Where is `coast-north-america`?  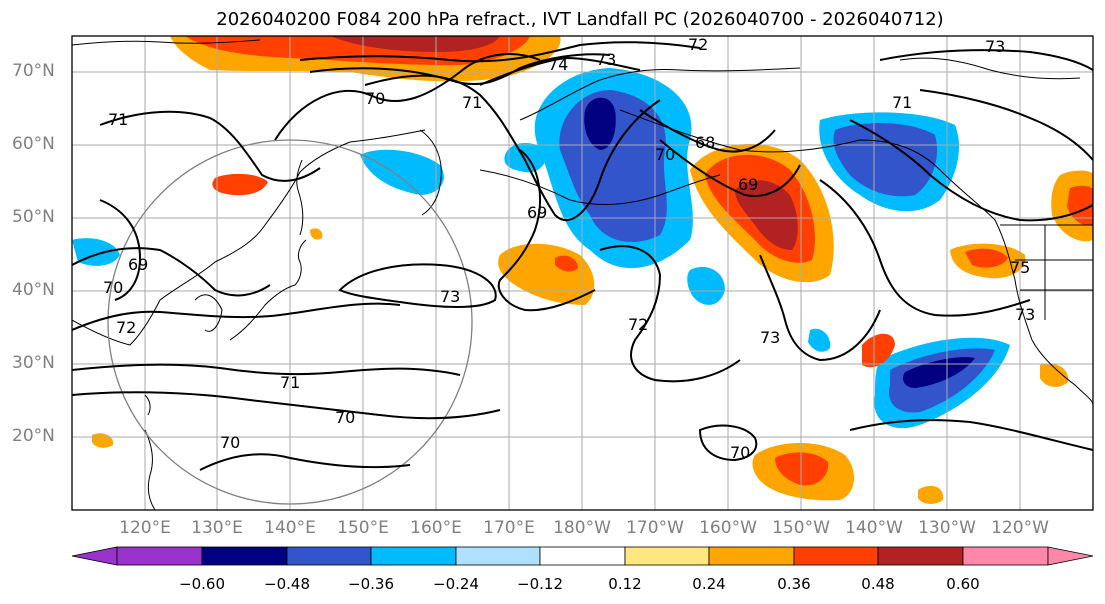
coast-north-america is located at coordinates (1016, 287).